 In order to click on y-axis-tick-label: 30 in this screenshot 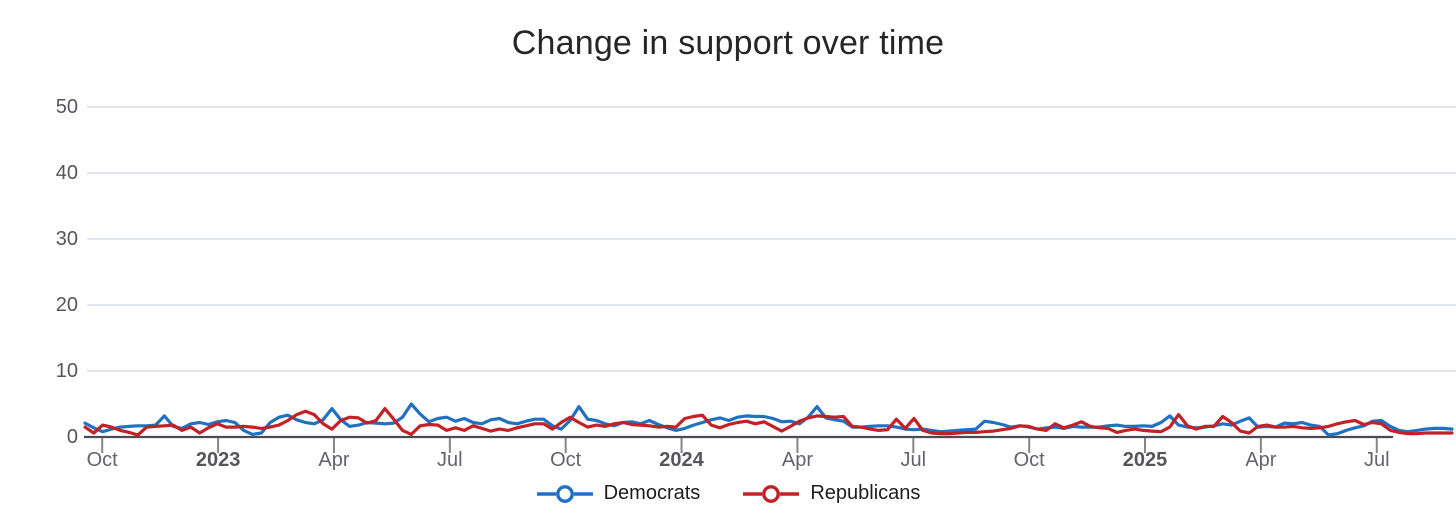, I will do `click(66, 239)`.